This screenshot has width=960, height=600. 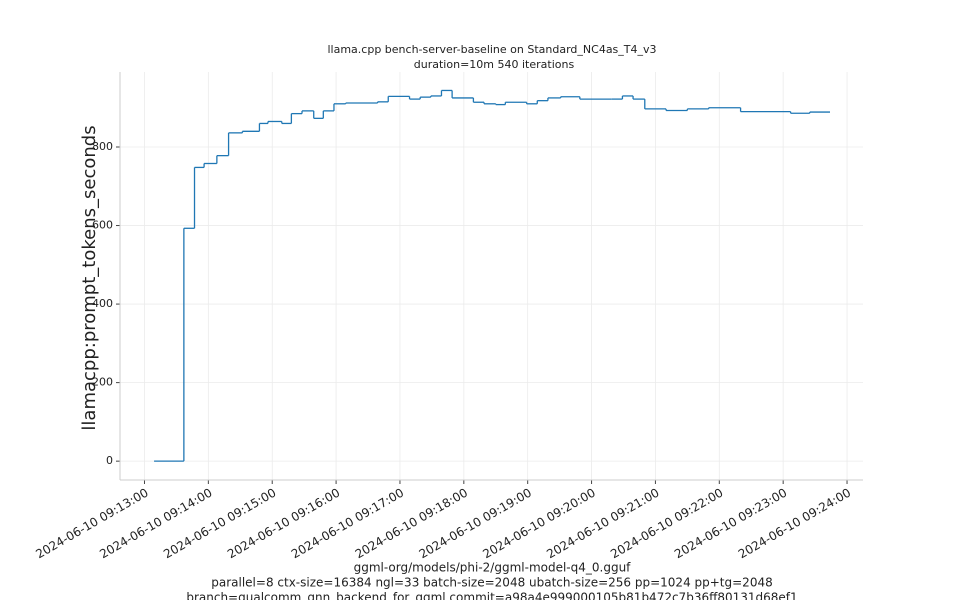 What do you see at coordinates (538, 524) in the screenshot?
I see `x-tick-label: 2024-06-10 09:20:00` at bounding box center [538, 524].